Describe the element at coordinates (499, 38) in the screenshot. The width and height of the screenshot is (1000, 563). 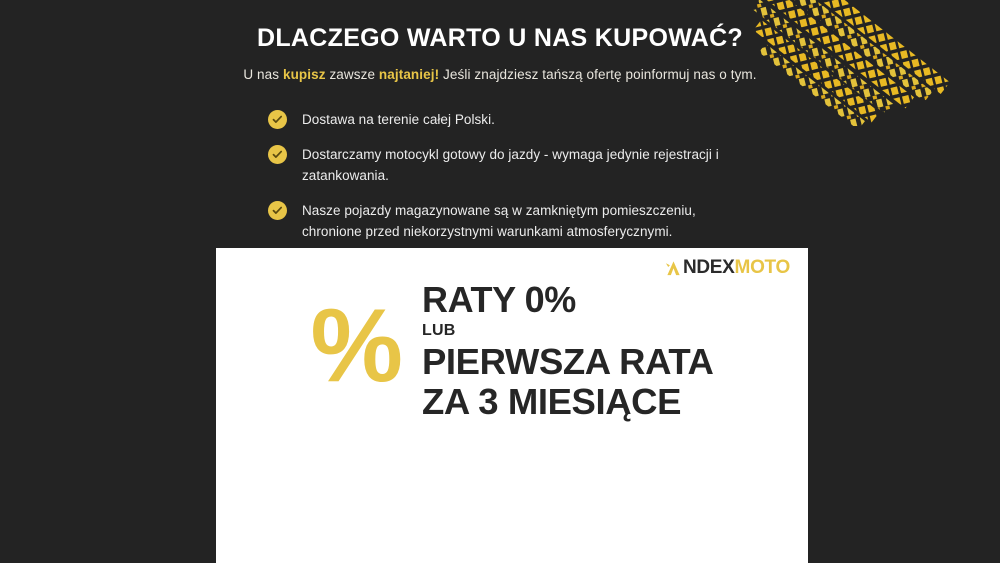
I see `page-title: DLACZEGO WARTO U NAS KUPOWAĆ?` at that location.